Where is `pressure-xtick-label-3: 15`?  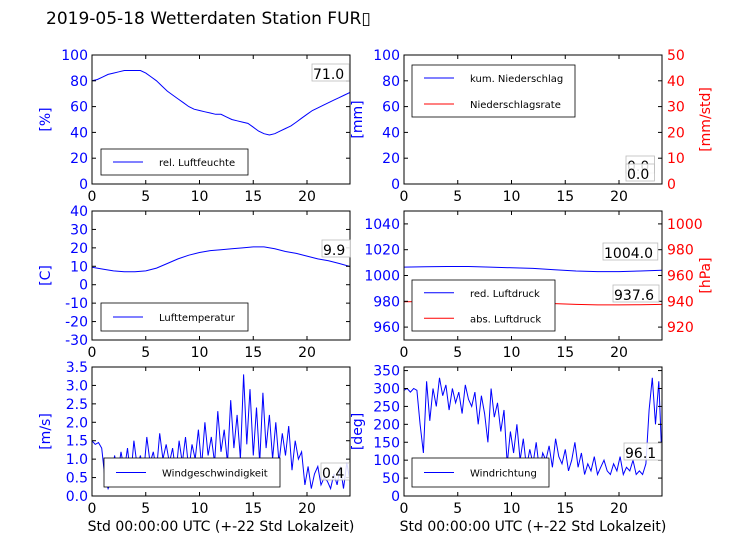 pressure-xtick-label-3: 15 is located at coordinates (565, 353).